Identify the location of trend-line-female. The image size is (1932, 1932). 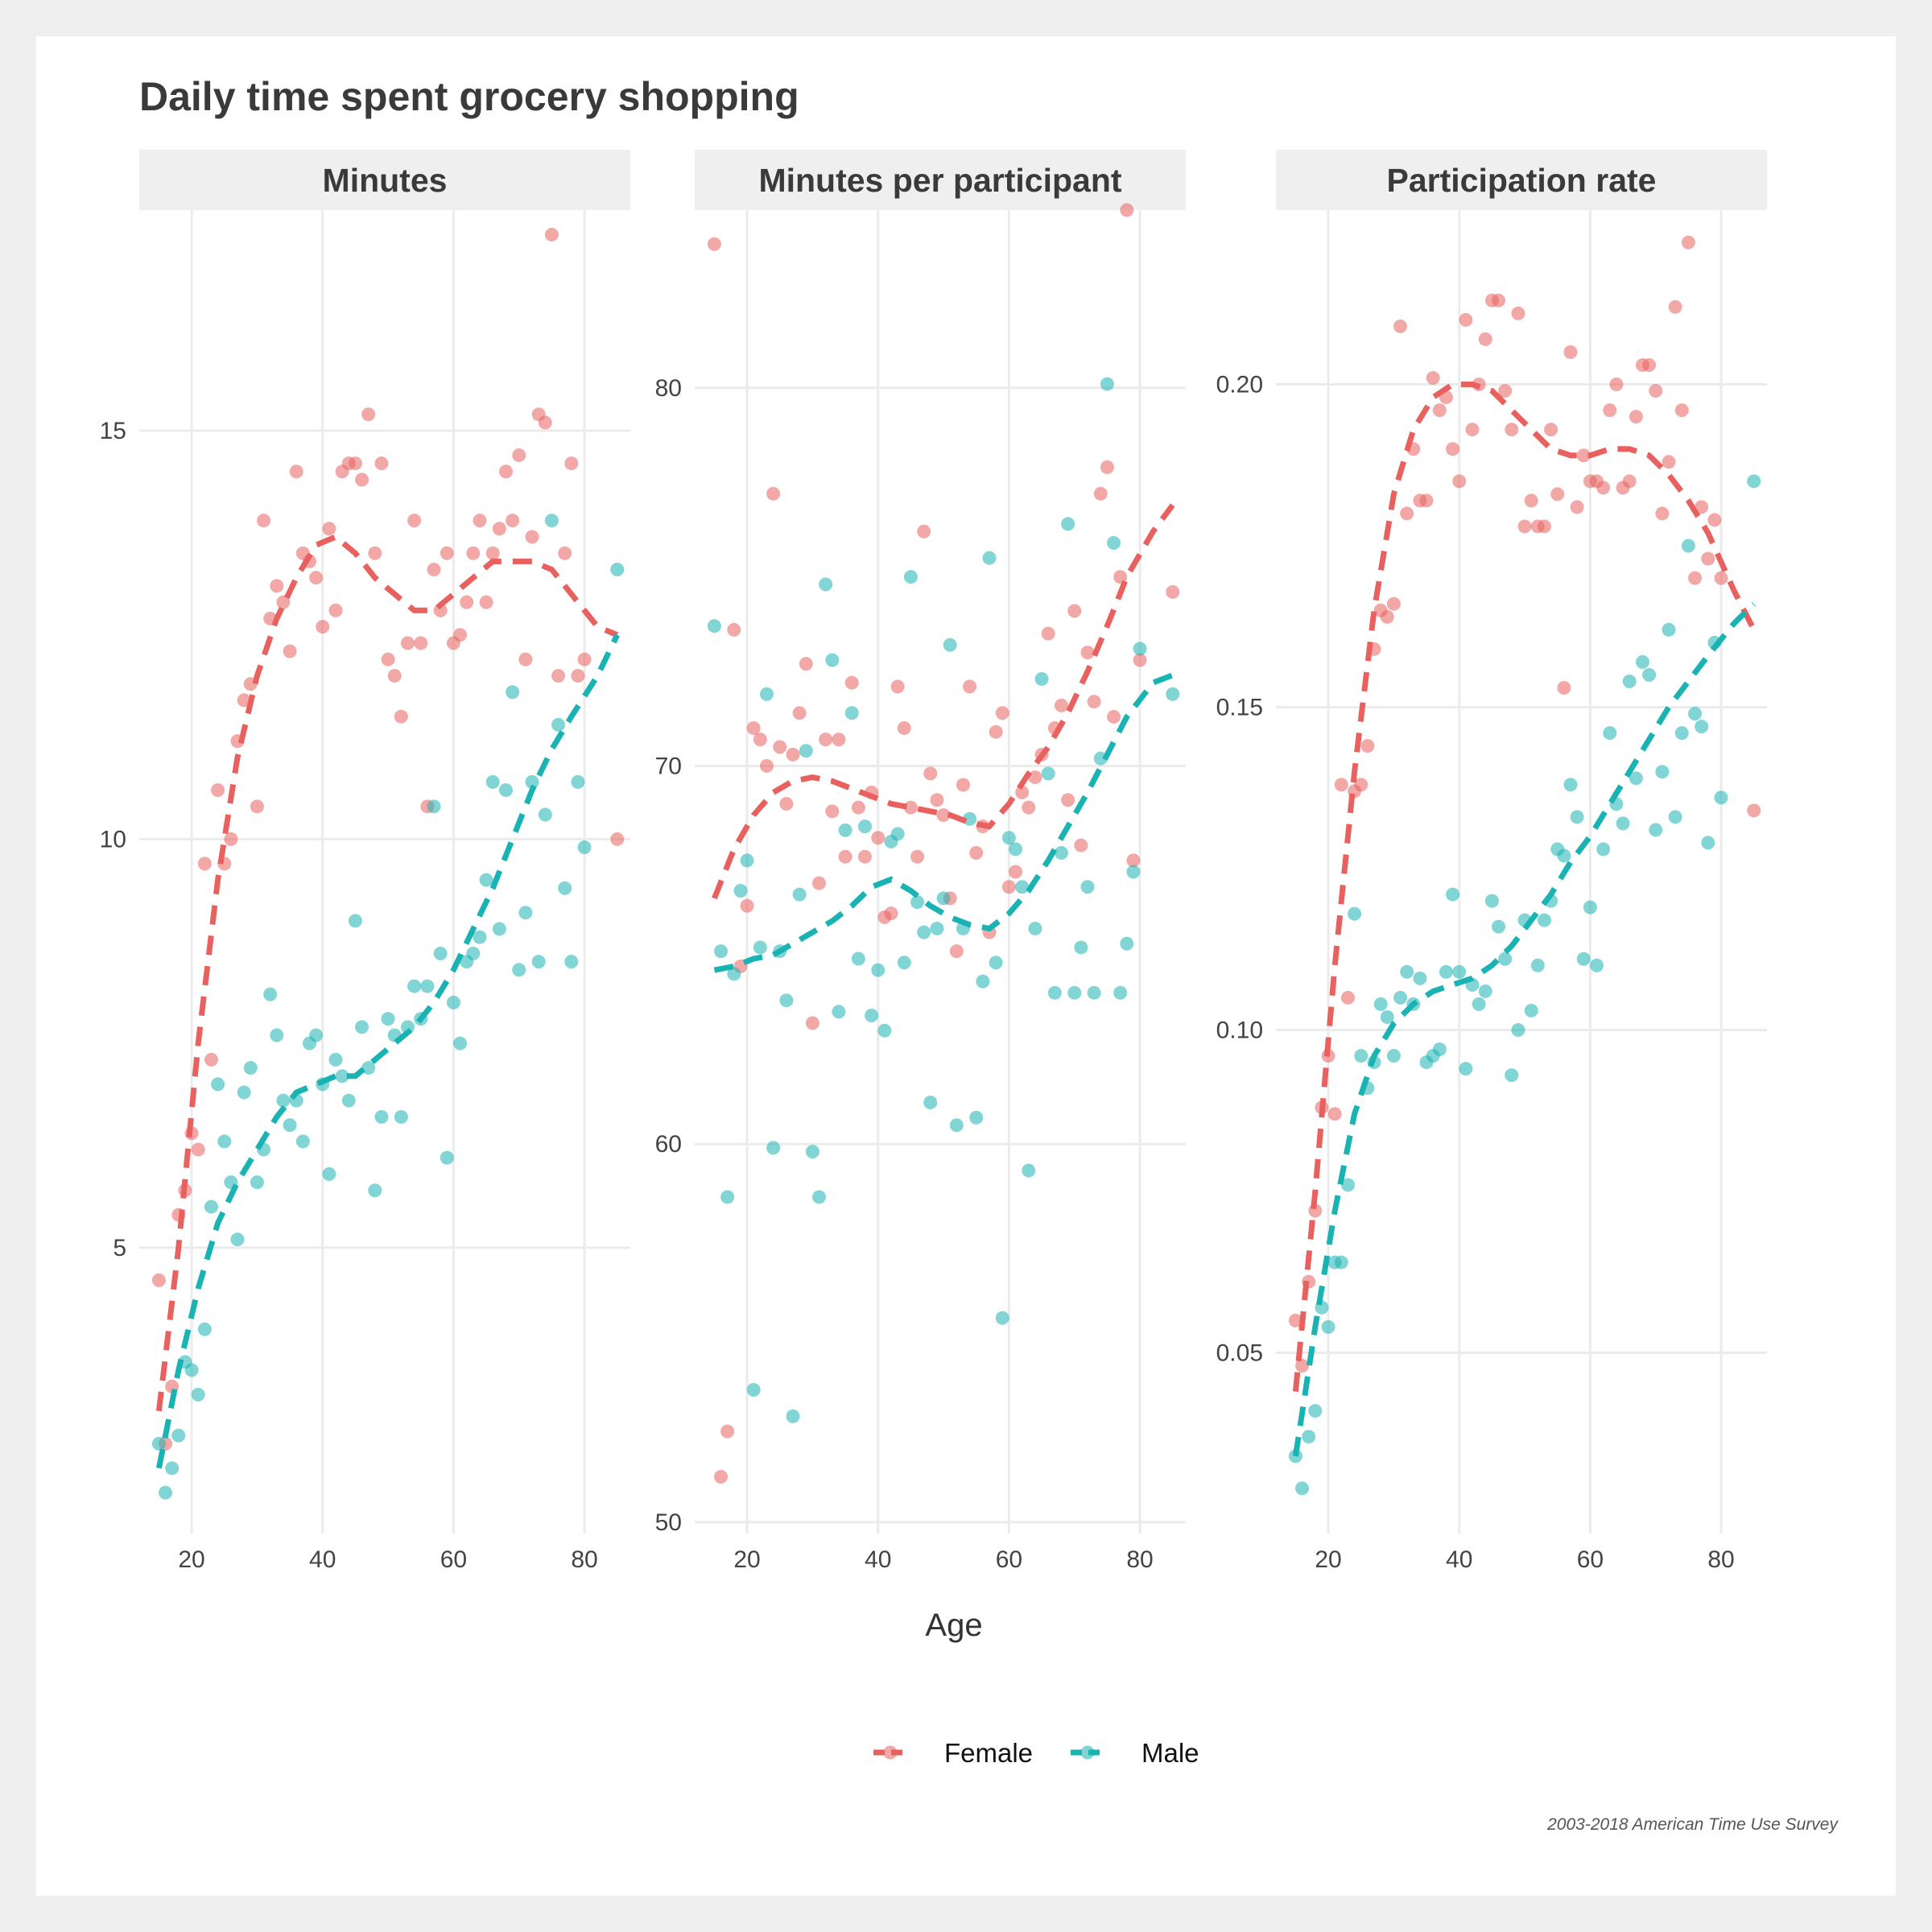
(1524, 887).